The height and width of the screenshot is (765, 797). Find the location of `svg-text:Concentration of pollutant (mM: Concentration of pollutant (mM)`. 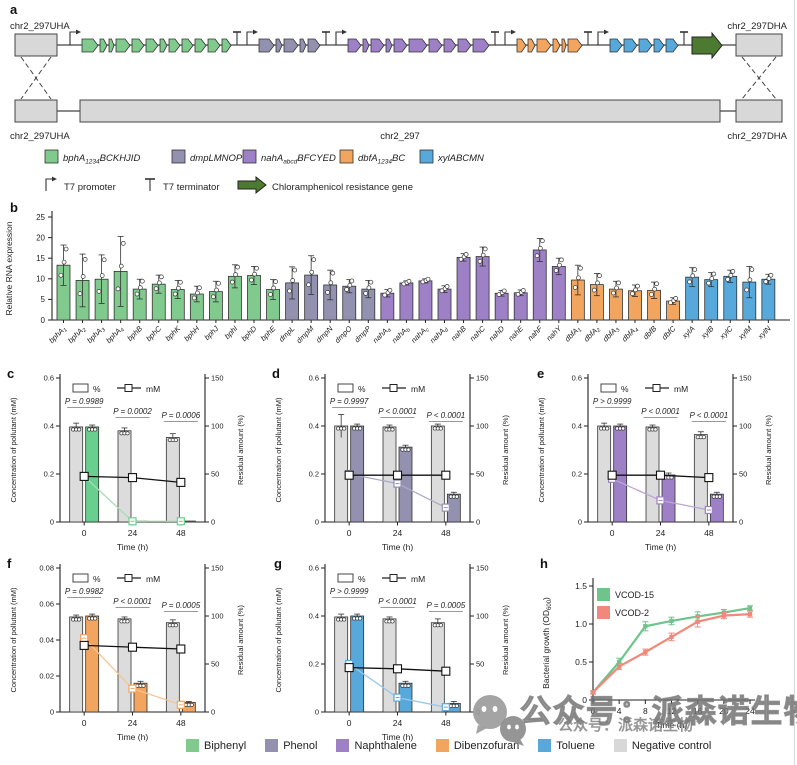

svg-text:Concentration of pollutant (mM: Concentration of pollutant (mM) is located at coordinates (541, 450).